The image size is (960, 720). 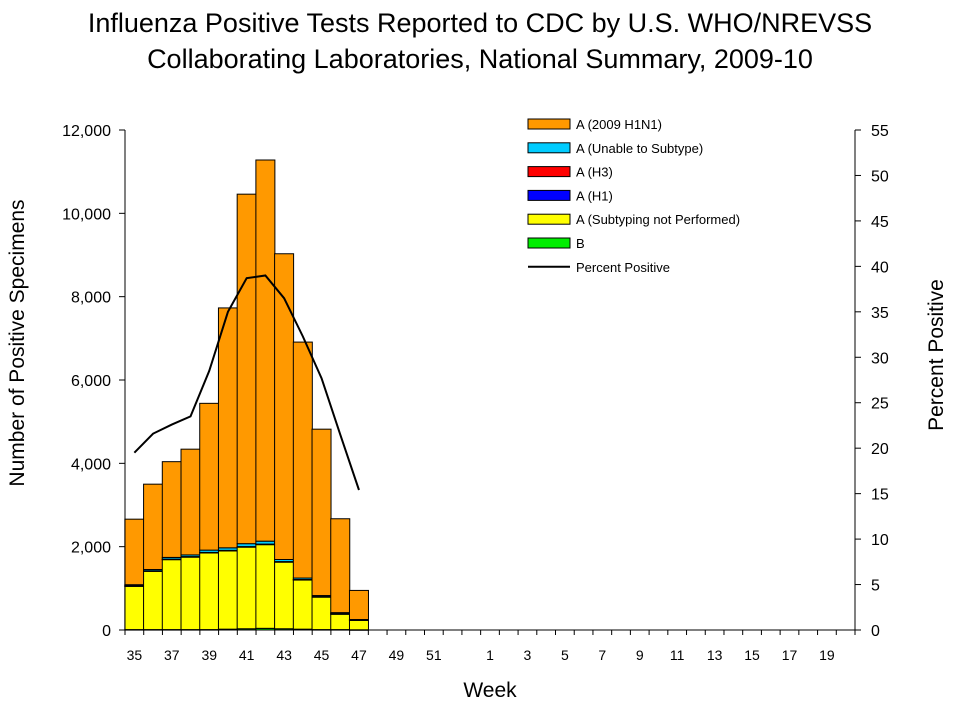 I want to click on y2-tick-label: 30, so click(x=880, y=358).